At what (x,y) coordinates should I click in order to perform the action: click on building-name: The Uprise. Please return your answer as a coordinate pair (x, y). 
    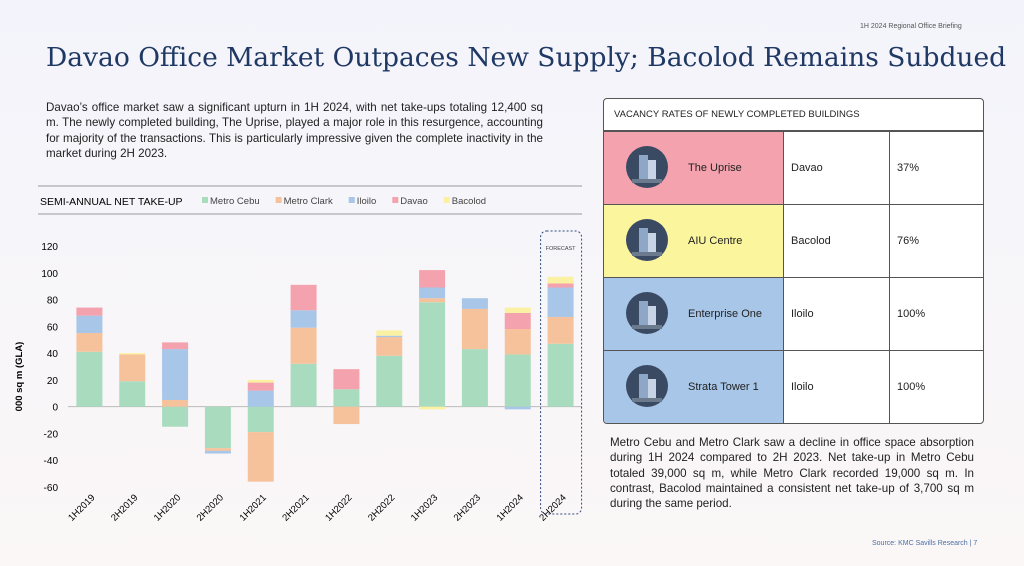
    Looking at the image, I should click on (715, 168).